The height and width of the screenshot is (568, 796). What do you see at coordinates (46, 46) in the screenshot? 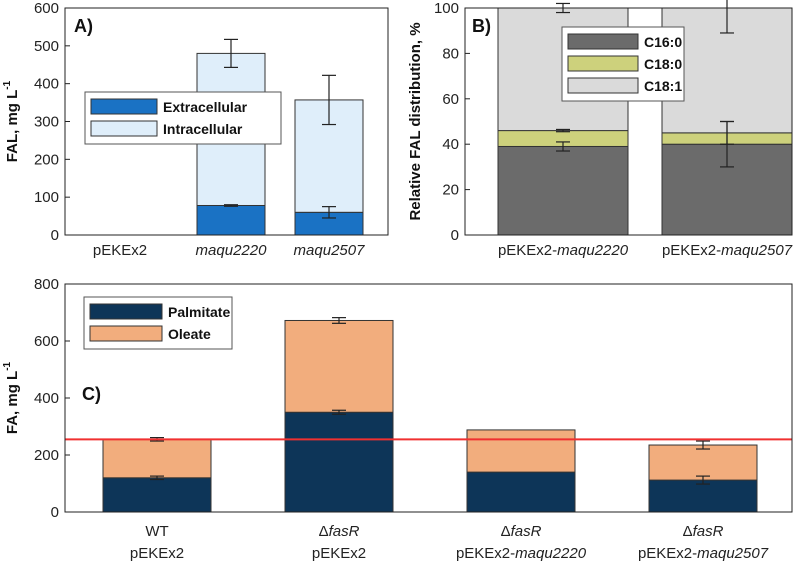
I see `y-tick-label: 500` at bounding box center [46, 46].